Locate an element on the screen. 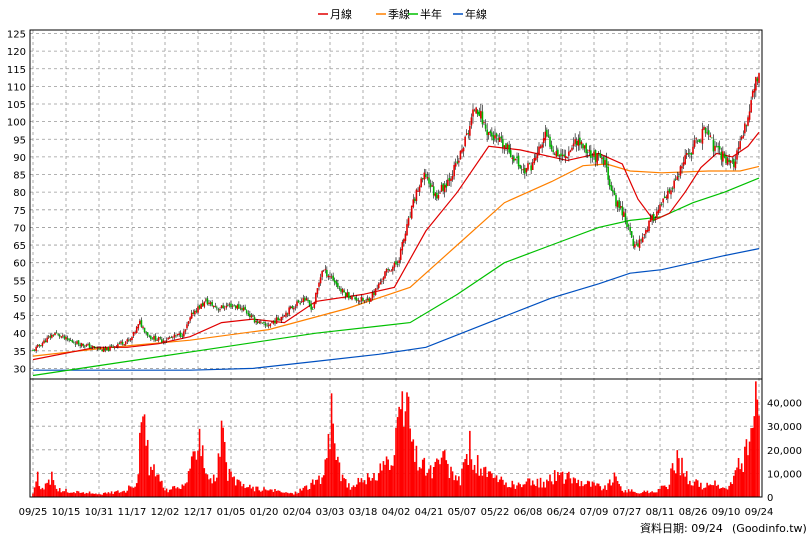 This screenshot has height=540, width=808. price-tick-label: 85 is located at coordinates (19, 176).